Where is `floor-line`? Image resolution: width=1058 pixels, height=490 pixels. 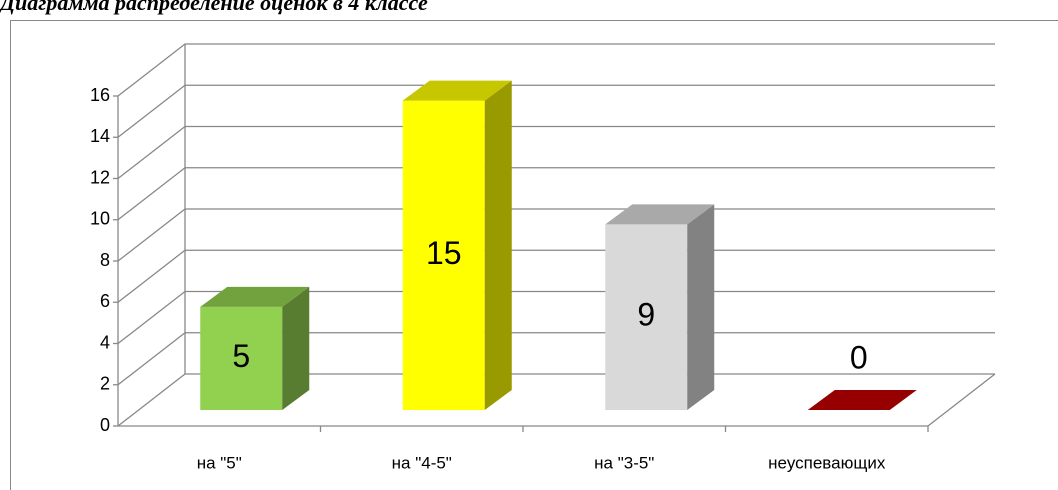
floor-line is located at coordinates (961, 400).